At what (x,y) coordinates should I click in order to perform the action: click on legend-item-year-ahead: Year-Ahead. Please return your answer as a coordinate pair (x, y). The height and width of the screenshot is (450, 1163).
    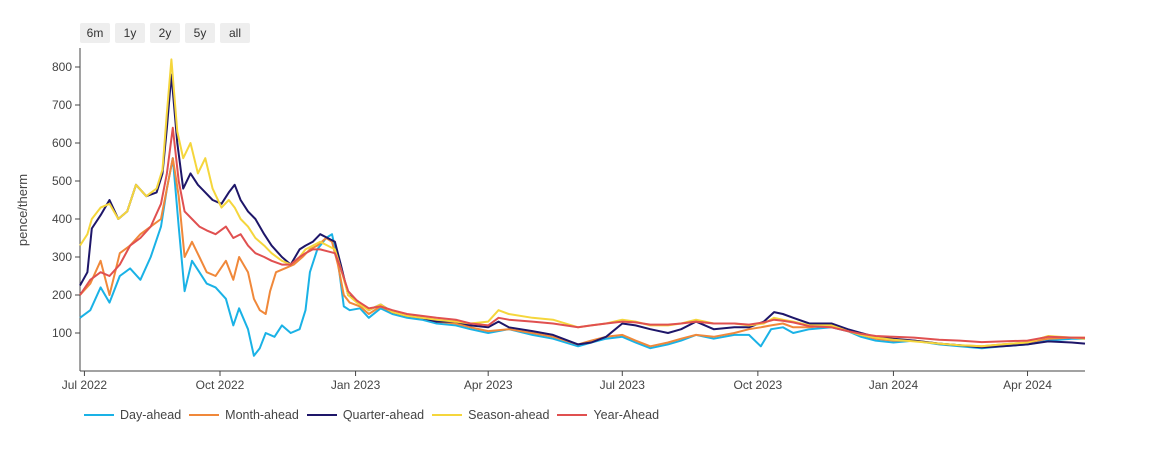
    Looking at the image, I should click on (608, 415).